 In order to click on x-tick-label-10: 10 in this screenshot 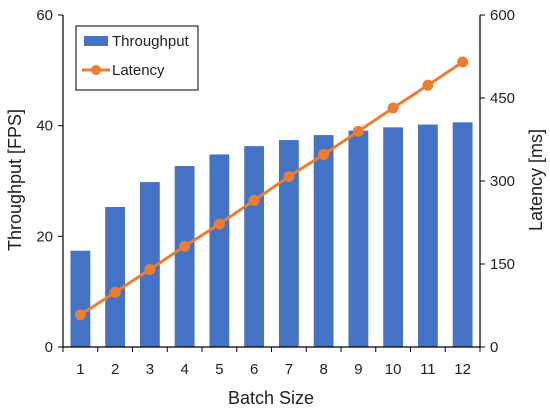, I will do `click(393, 369)`.